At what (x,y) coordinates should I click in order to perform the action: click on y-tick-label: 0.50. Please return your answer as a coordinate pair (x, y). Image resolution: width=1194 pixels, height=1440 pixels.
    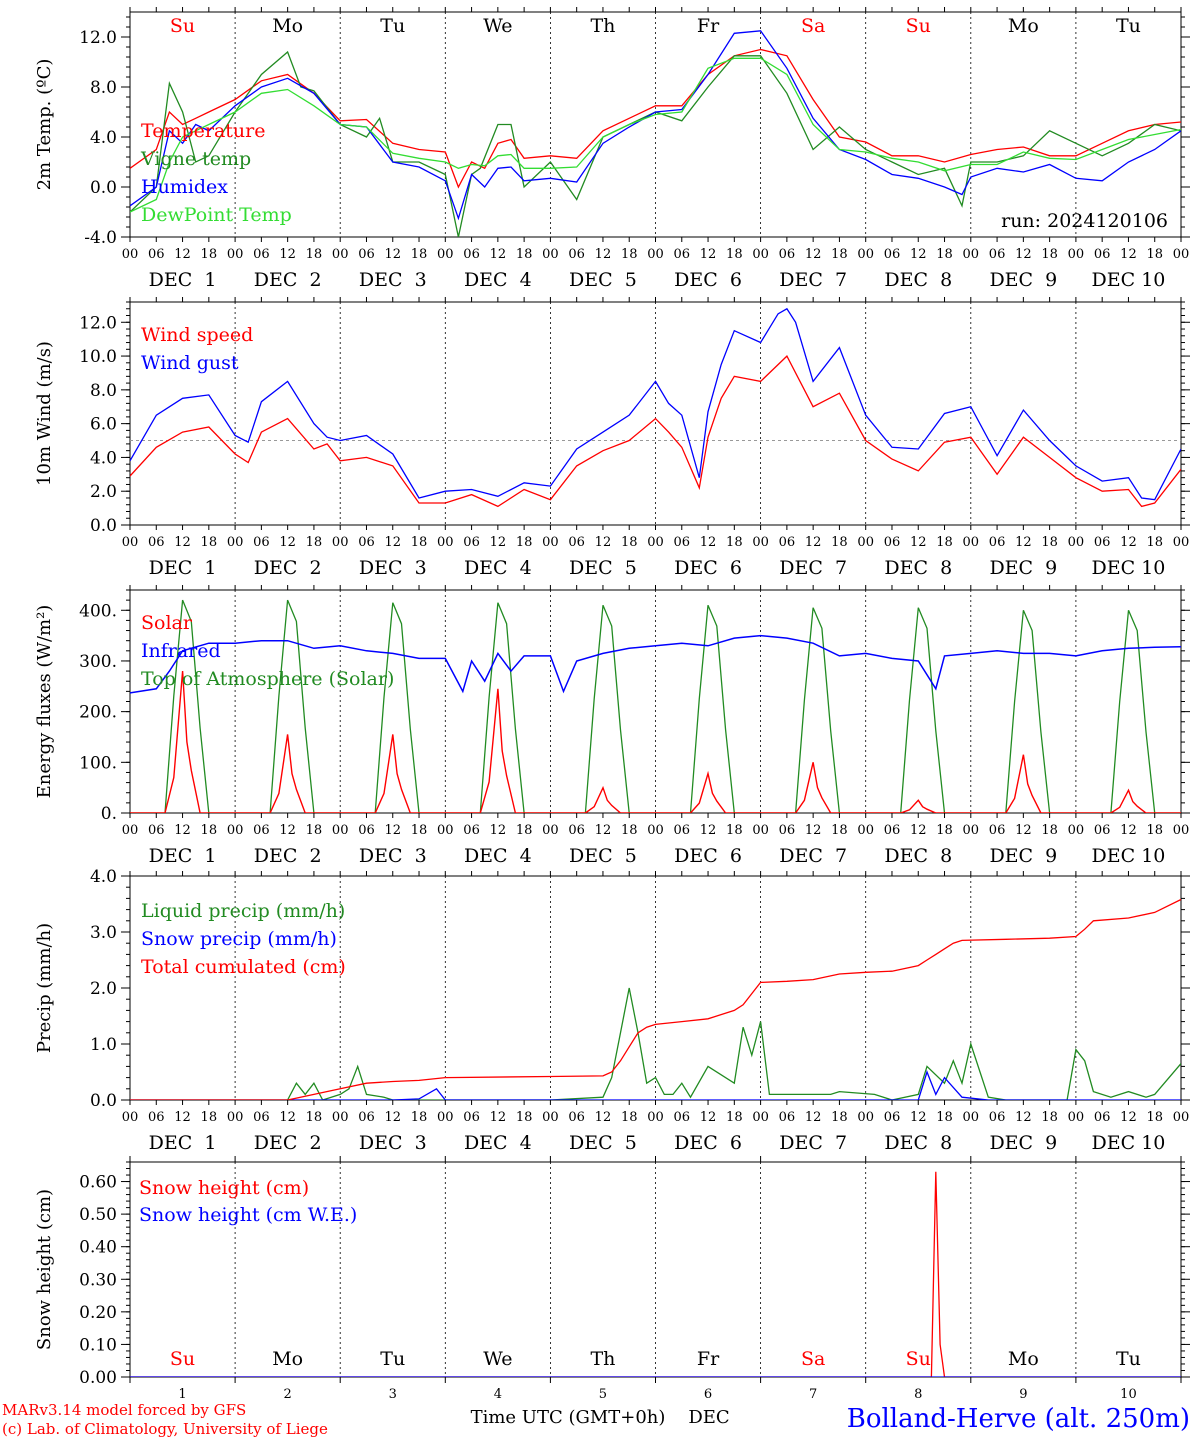
    Looking at the image, I should click on (98, 1215).